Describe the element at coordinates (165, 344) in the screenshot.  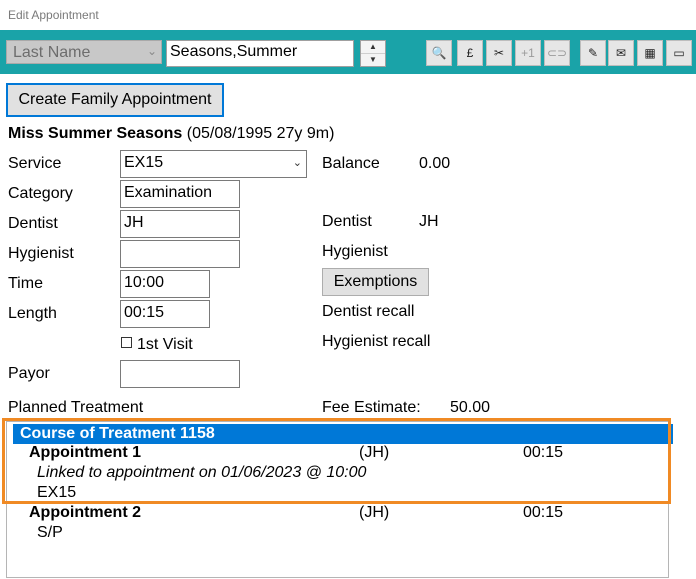
I see `first-visit-label: 1st Visit` at that location.